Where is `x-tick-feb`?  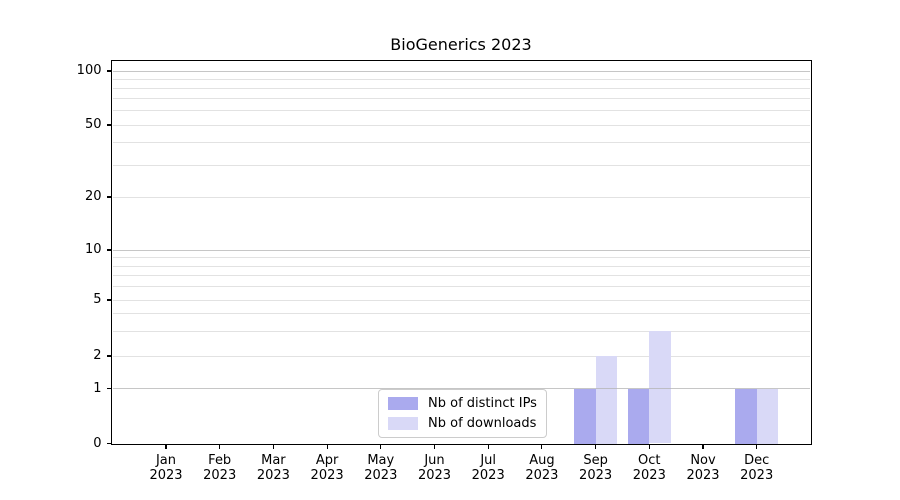 x-tick-feb is located at coordinates (220, 447).